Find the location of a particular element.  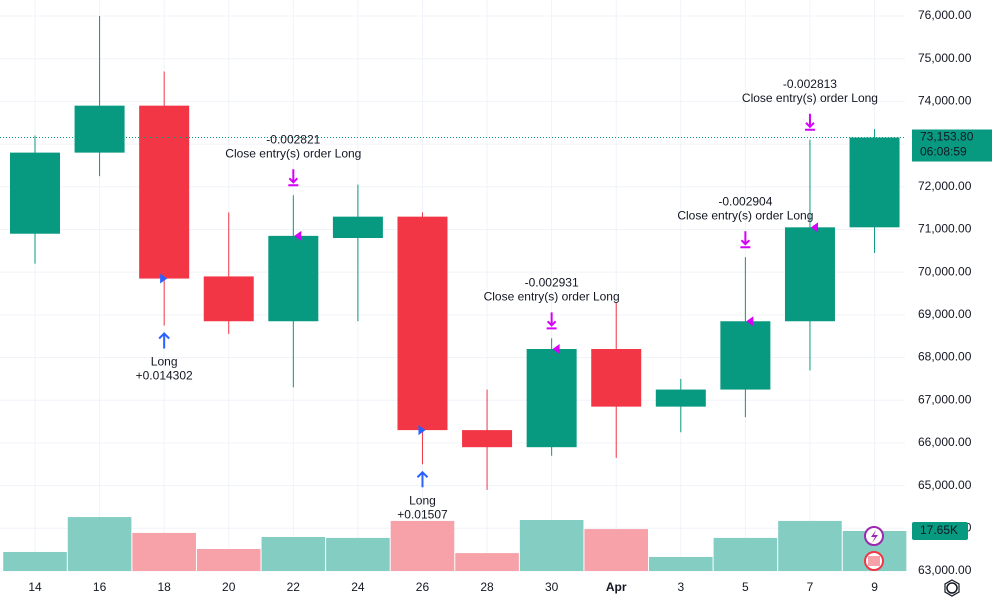

x-tick-label: 7 is located at coordinates (810, 587).